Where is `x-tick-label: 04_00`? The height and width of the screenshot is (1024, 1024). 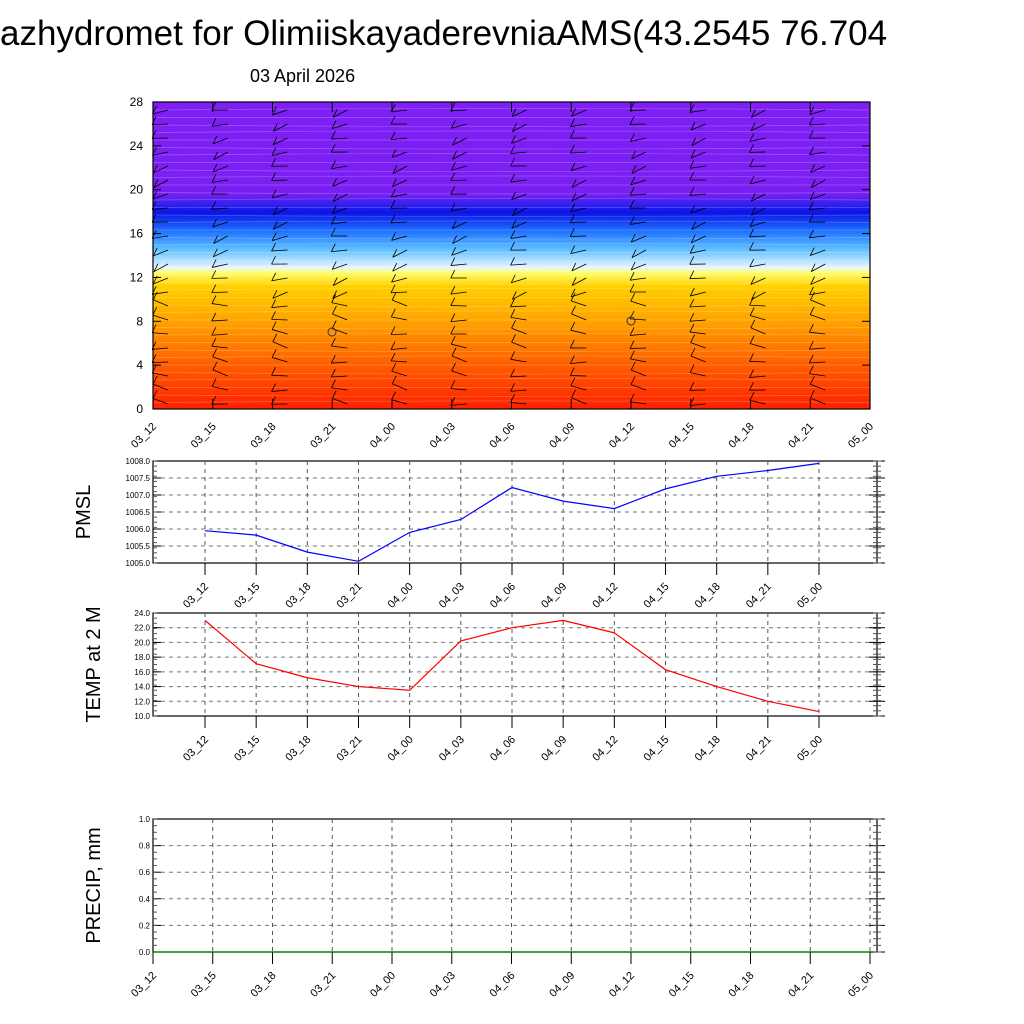 x-tick-label: 04_00 is located at coordinates (401, 596).